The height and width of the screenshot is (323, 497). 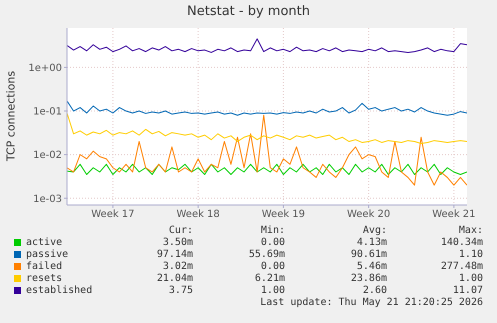 I want to click on text: Avg:, so click(x=374, y=230).